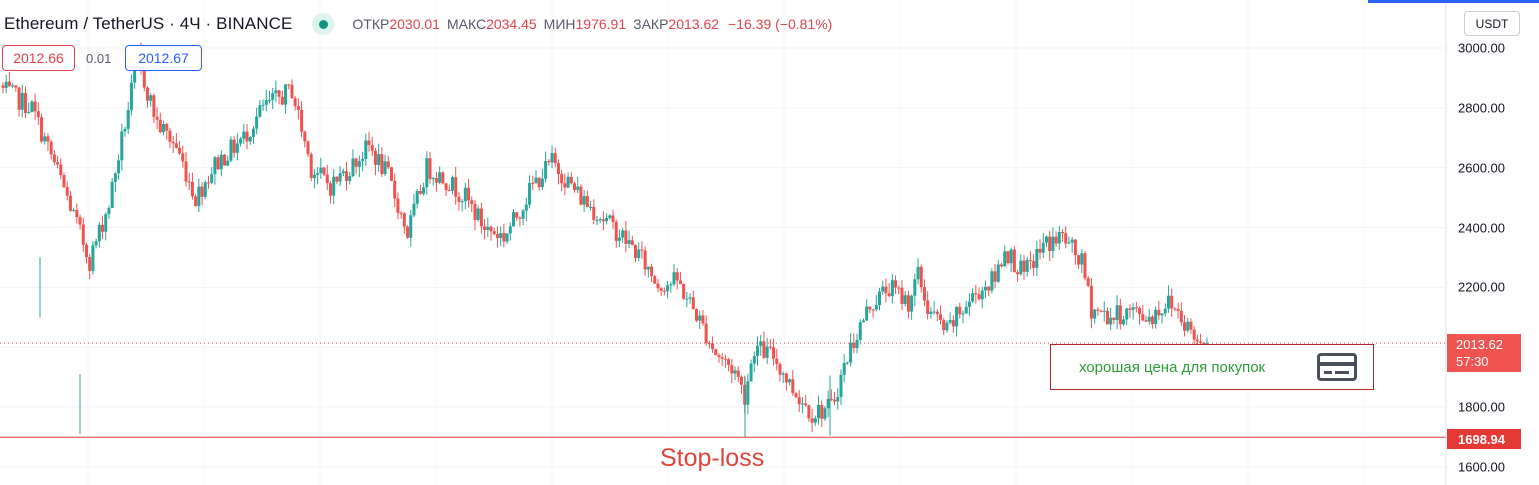 This screenshot has width=1539, height=485. What do you see at coordinates (1481, 467) in the screenshot?
I see `price-tick-label: 1600.00` at bounding box center [1481, 467].